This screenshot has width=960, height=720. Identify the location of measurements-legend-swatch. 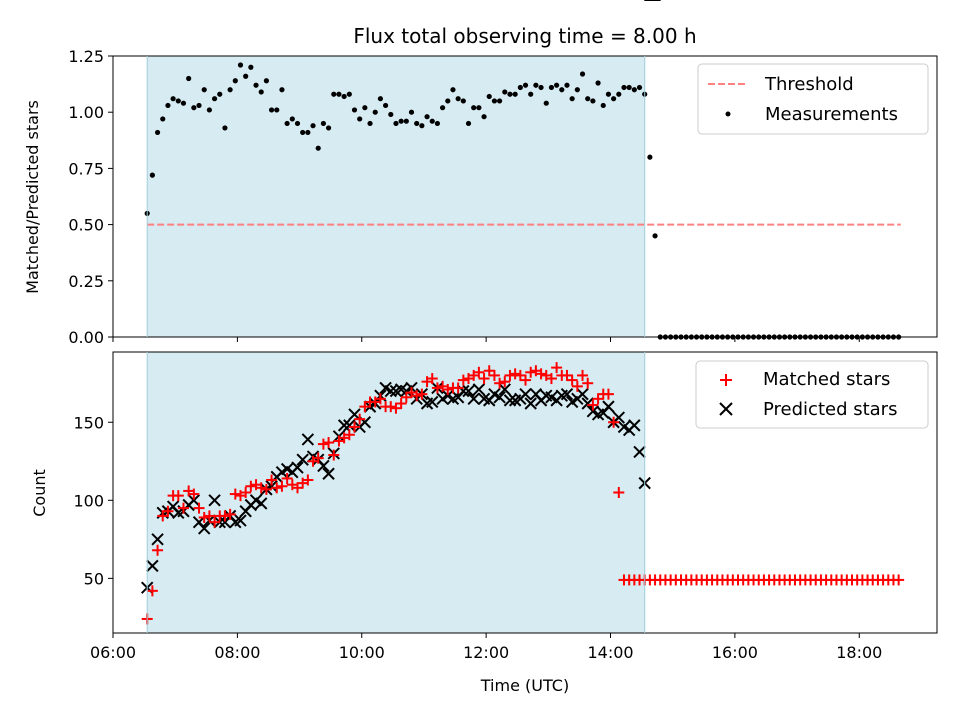
(728, 114).